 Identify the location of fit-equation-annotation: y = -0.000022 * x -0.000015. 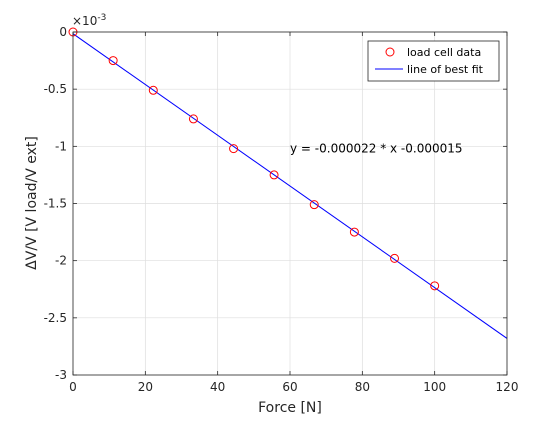
(376, 149).